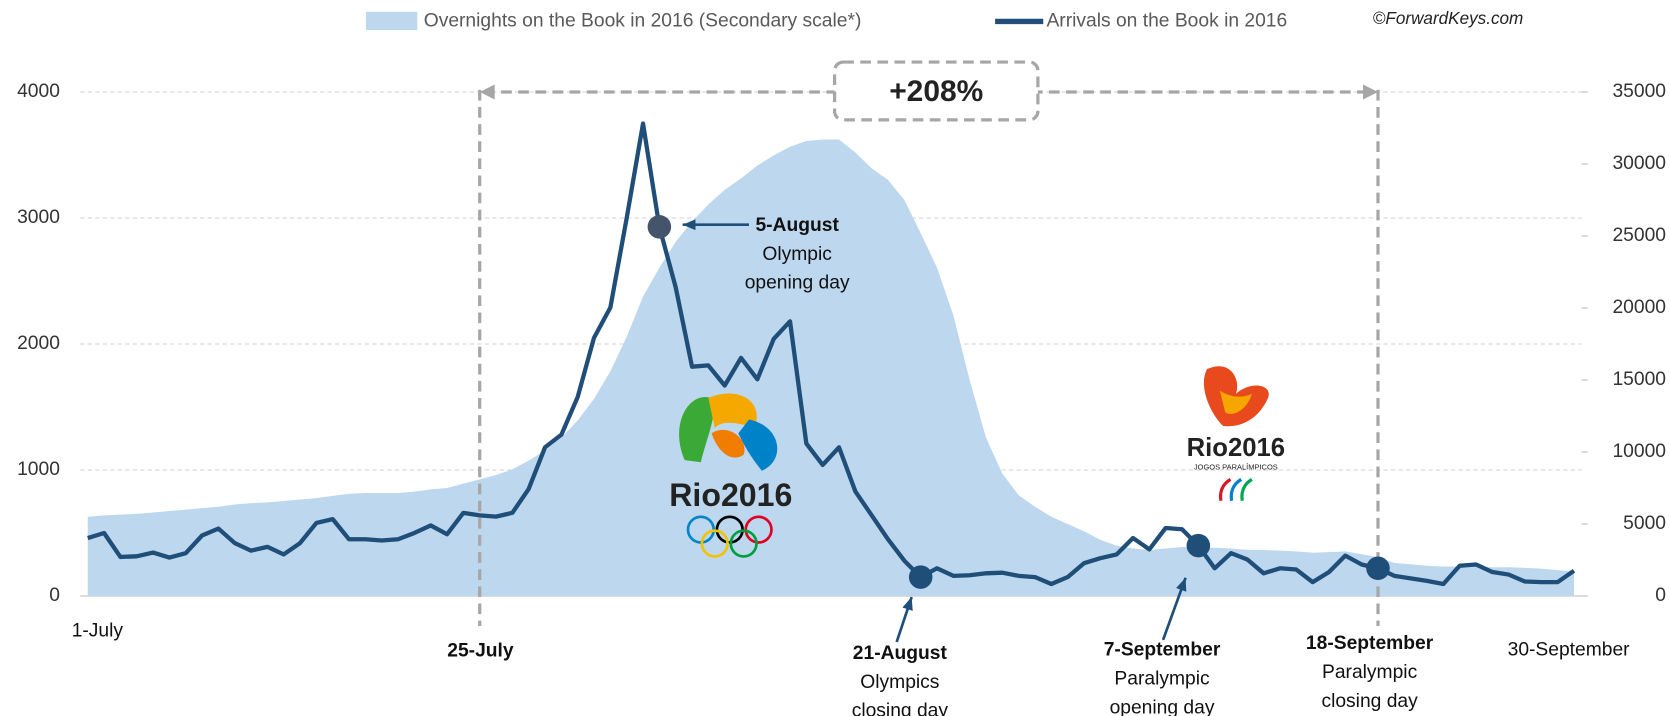  What do you see at coordinates (1448, 18) in the screenshot?
I see `source: ©ForwardKeys.com` at bounding box center [1448, 18].